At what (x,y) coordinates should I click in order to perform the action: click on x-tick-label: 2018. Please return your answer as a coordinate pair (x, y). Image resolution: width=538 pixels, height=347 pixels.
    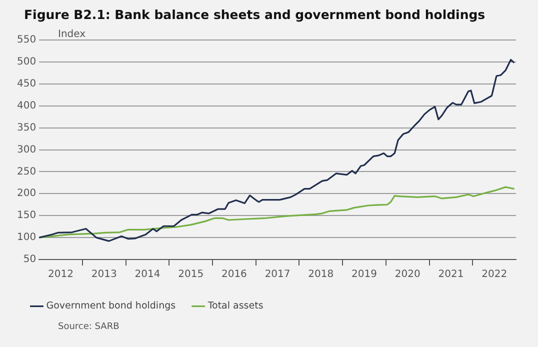
    Looking at the image, I should click on (321, 274).